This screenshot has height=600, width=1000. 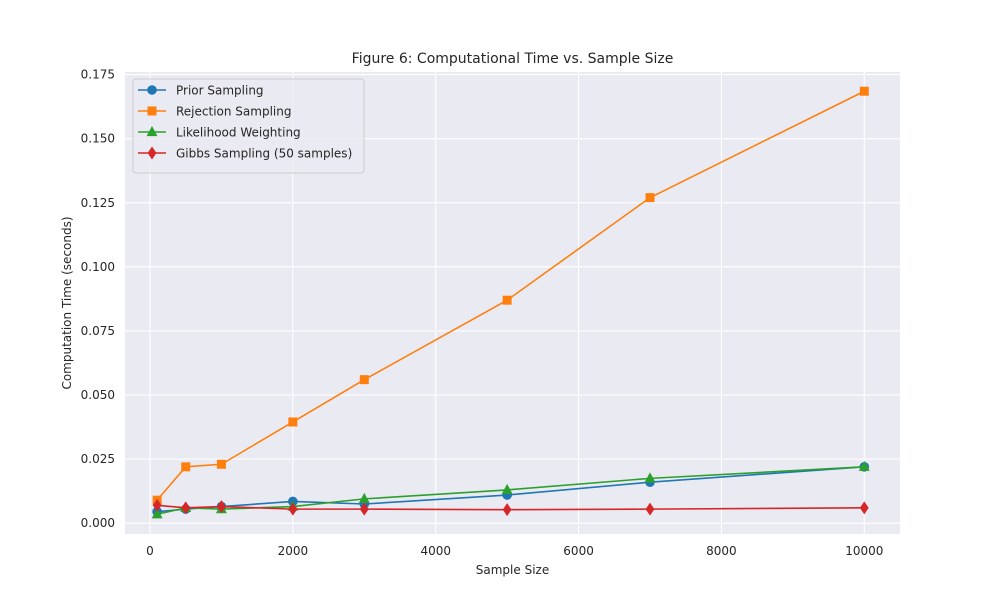 I want to click on x-tick-label: 6000, so click(x=578, y=551).